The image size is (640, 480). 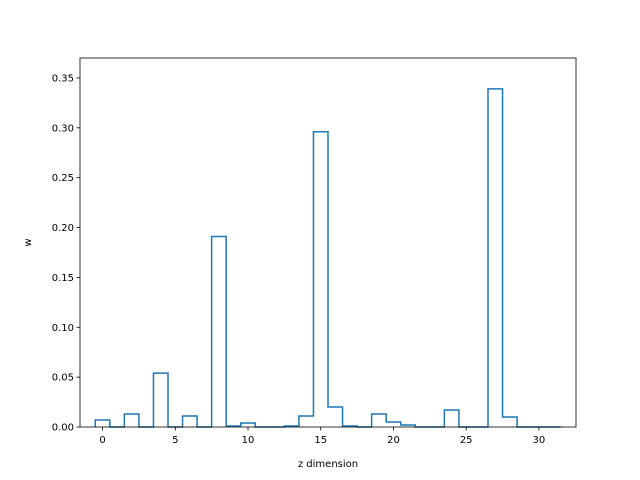 I want to click on x-axis-ticks: 0 5 10 15 20 25 30, so click(x=322, y=436).